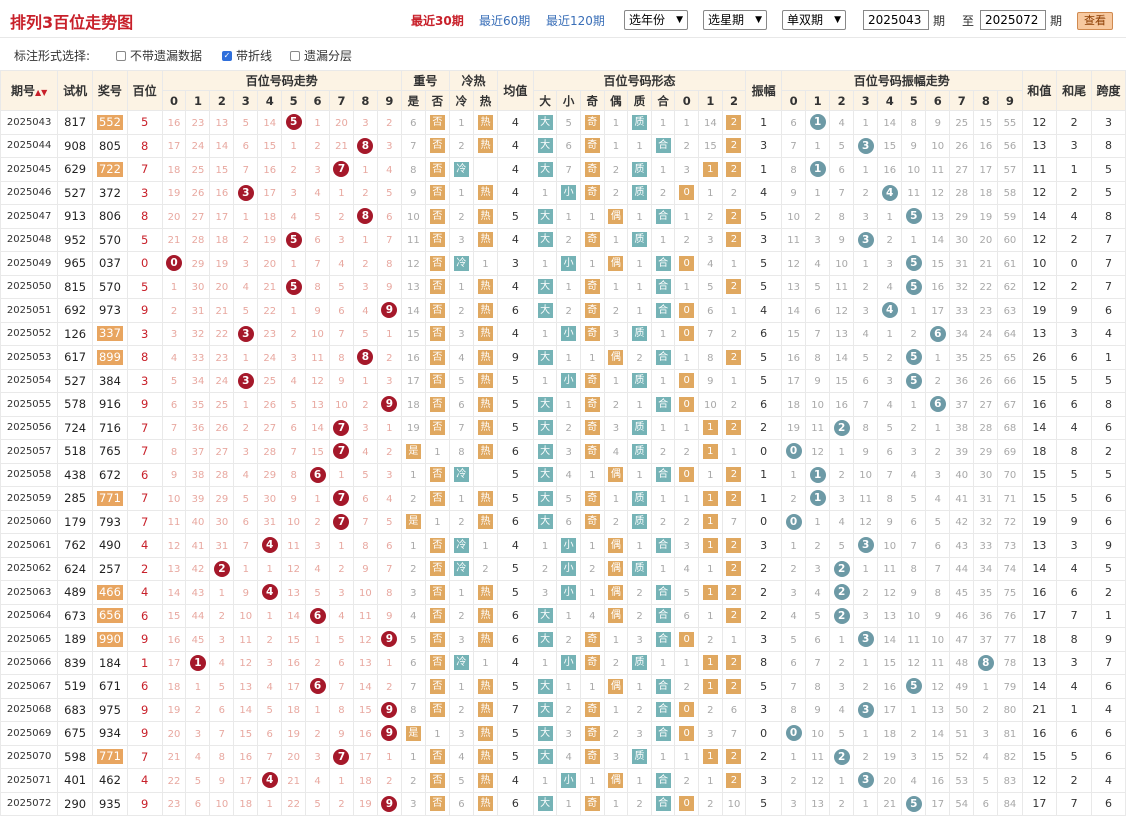 The height and width of the screenshot is (818, 1126). I want to click on miss-value: 10, so click(817, 734).